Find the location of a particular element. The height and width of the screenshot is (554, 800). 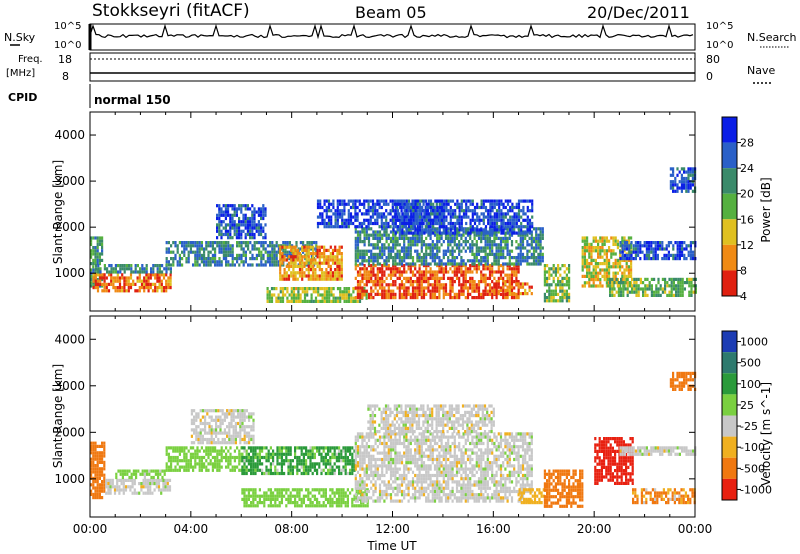

freq-tick-top: 18 is located at coordinates (65, 59).